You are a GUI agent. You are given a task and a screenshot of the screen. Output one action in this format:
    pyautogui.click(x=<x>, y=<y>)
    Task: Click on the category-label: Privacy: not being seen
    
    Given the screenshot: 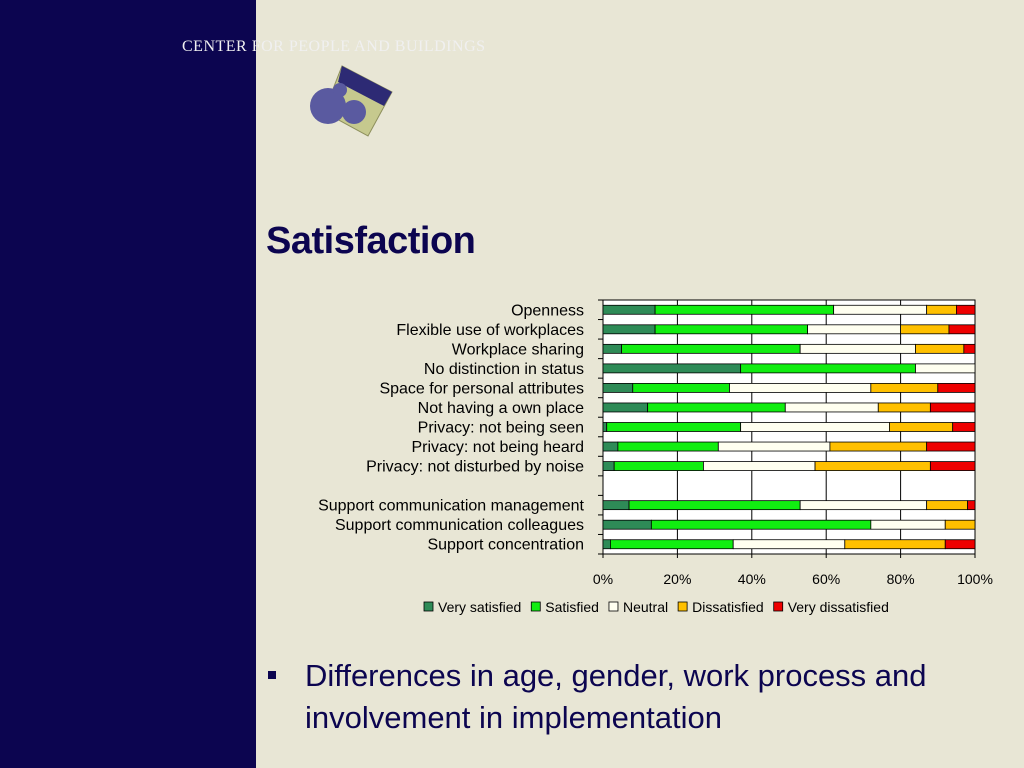 What is the action you would take?
    pyautogui.click(x=501, y=428)
    